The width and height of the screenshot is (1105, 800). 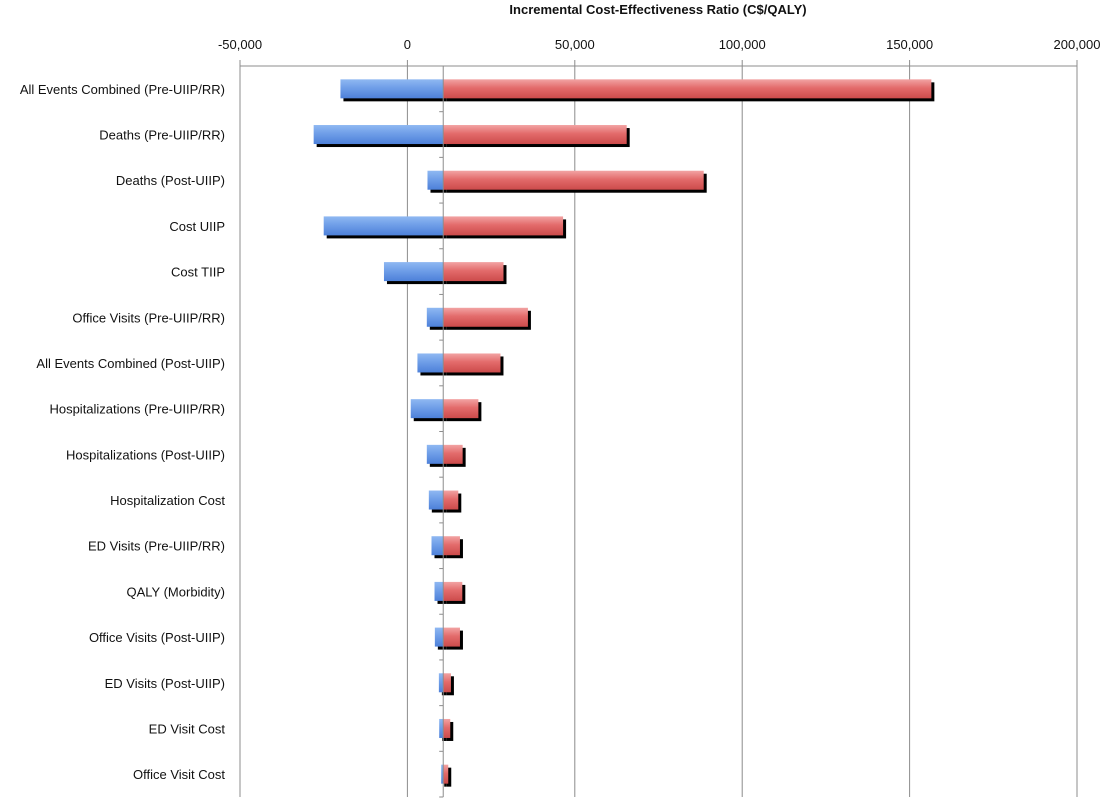 What do you see at coordinates (198, 272) in the screenshot?
I see `category-label: Cost TIIP` at bounding box center [198, 272].